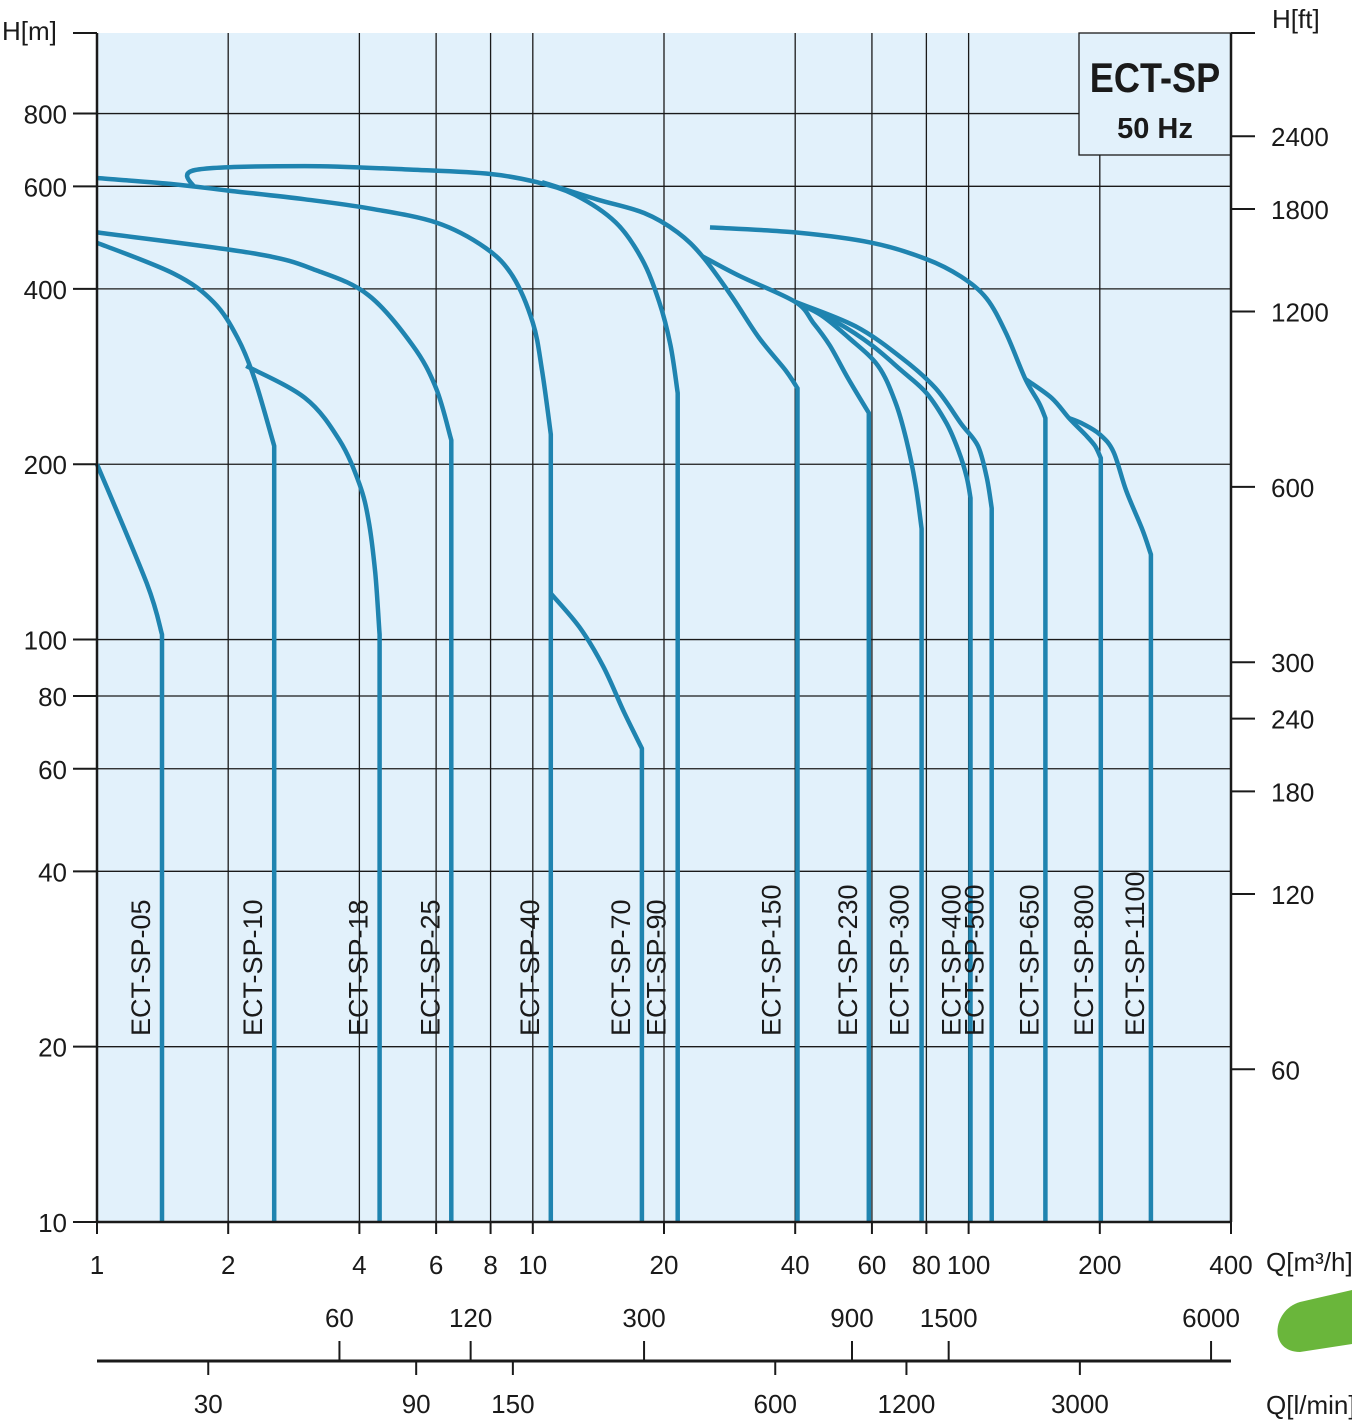 The image size is (1352, 1422). Describe the element at coordinates (512, 1404) in the screenshot. I see `lmin-tick-label-lower: 150` at that location.